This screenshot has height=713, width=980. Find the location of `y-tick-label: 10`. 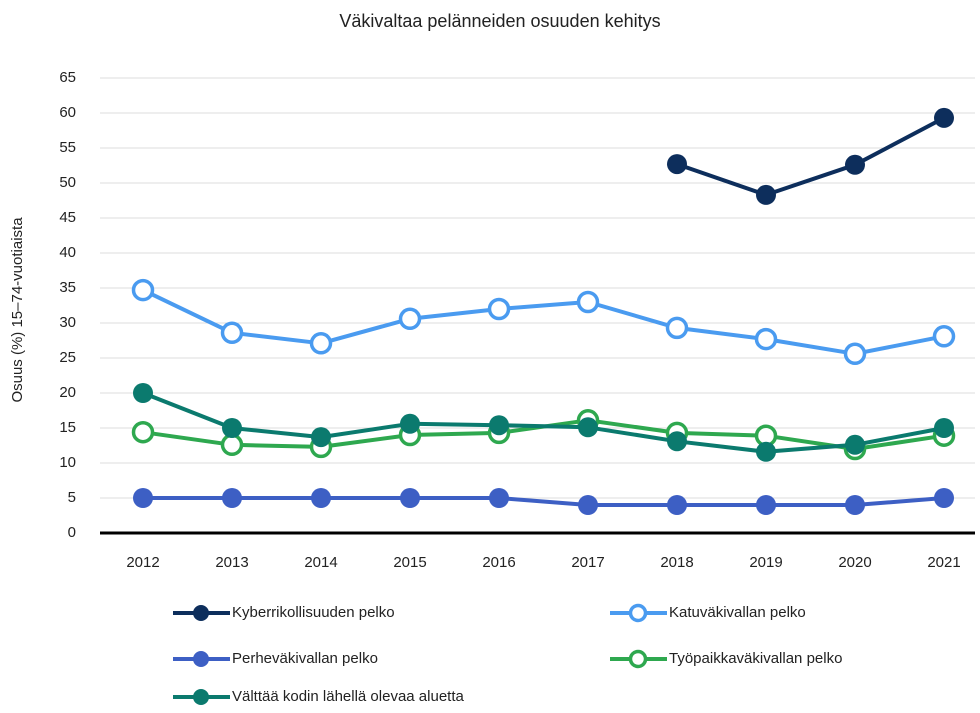

y-tick-label: 10 is located at coordinates (67, 462).